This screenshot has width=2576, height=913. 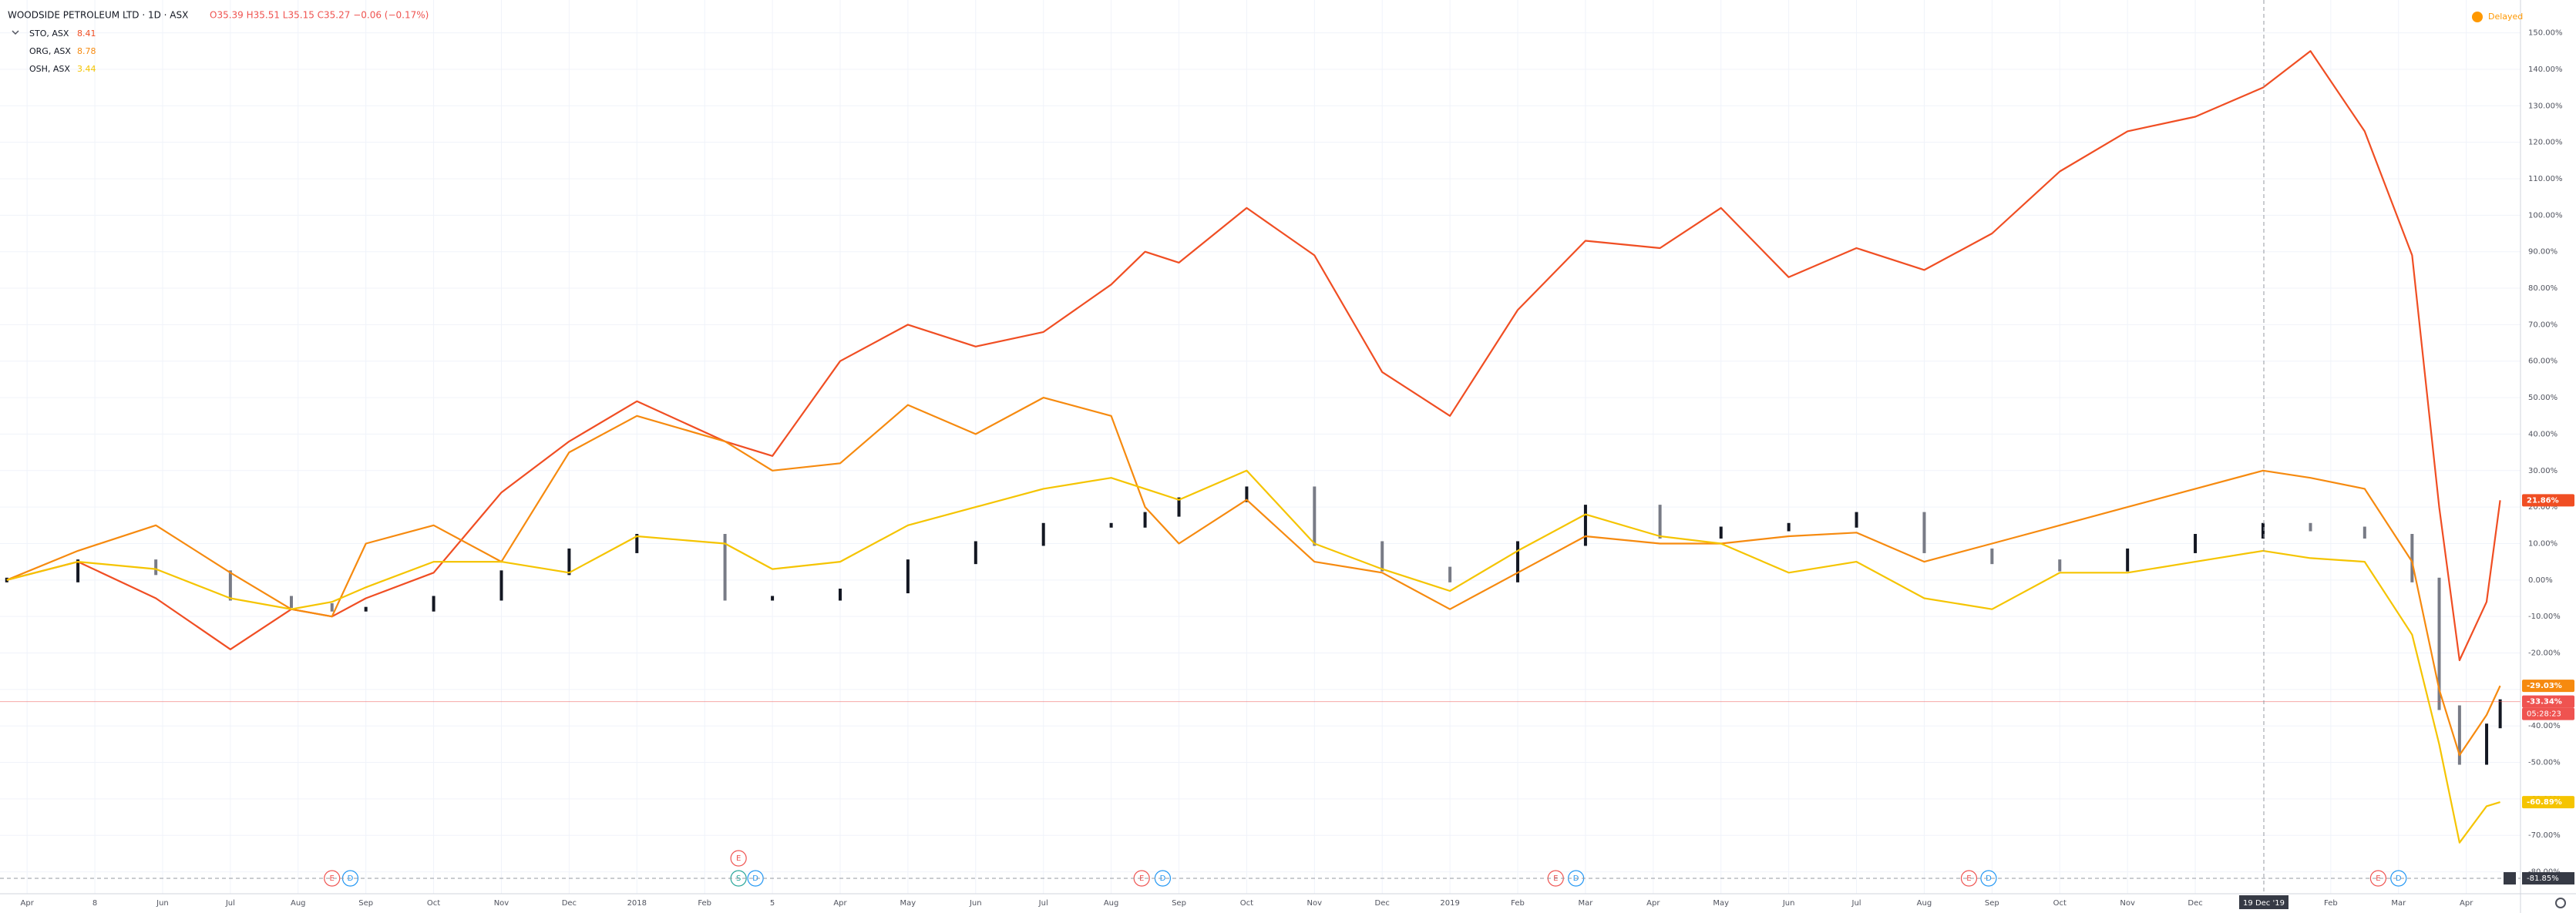 What do you see at coordinates (2545, 69) in the screenshot?
I see `y-tick-label: 140.00%` at bounding box center [2545, 69].